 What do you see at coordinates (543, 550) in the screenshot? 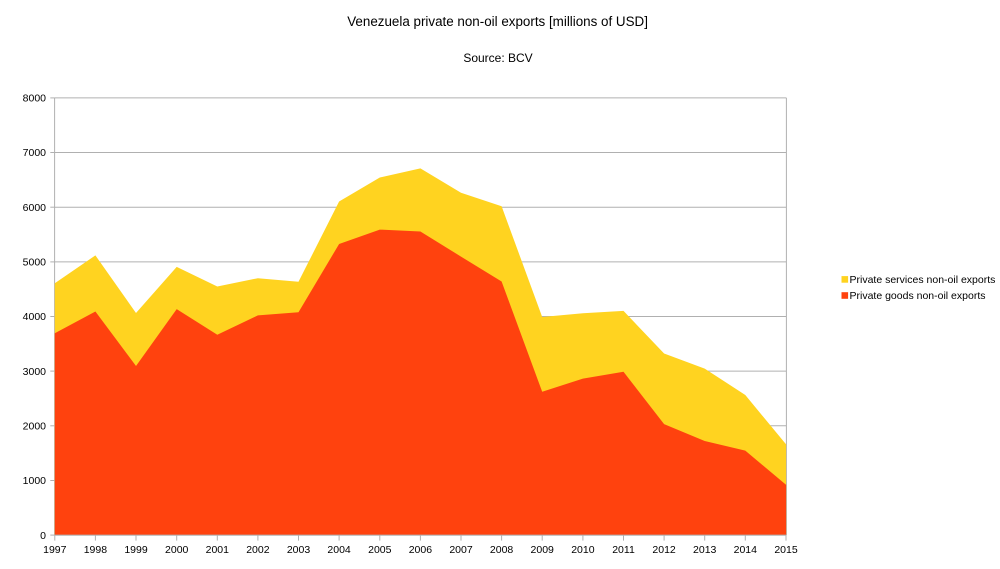
I see `svg-text: 2009` at bounding box center [543, 550].